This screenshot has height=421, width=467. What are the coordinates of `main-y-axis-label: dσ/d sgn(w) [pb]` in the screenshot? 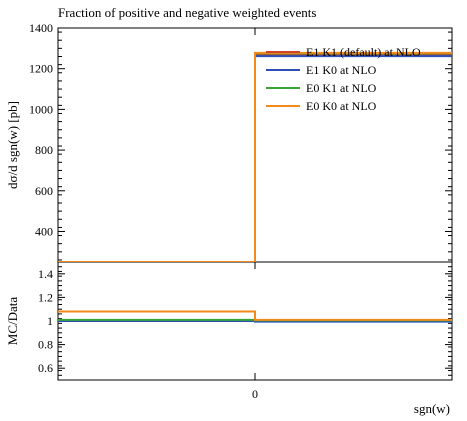 It's located at (12, 145).